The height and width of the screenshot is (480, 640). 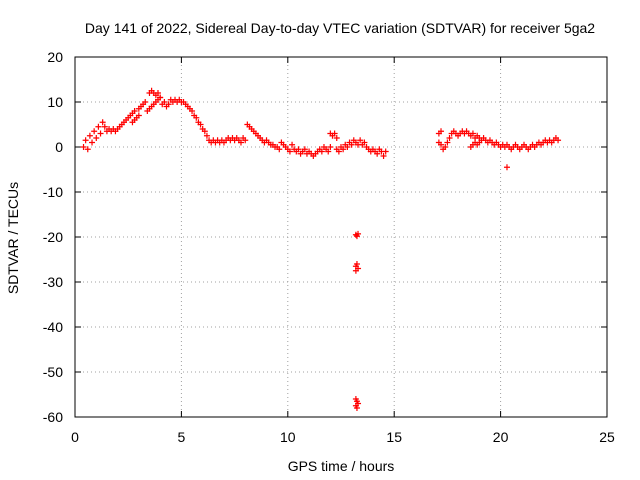 What do you see at coordinates (53, 192) in the screenshot?
I see `y-tick-label: -10` at bounding box center [53, 192].